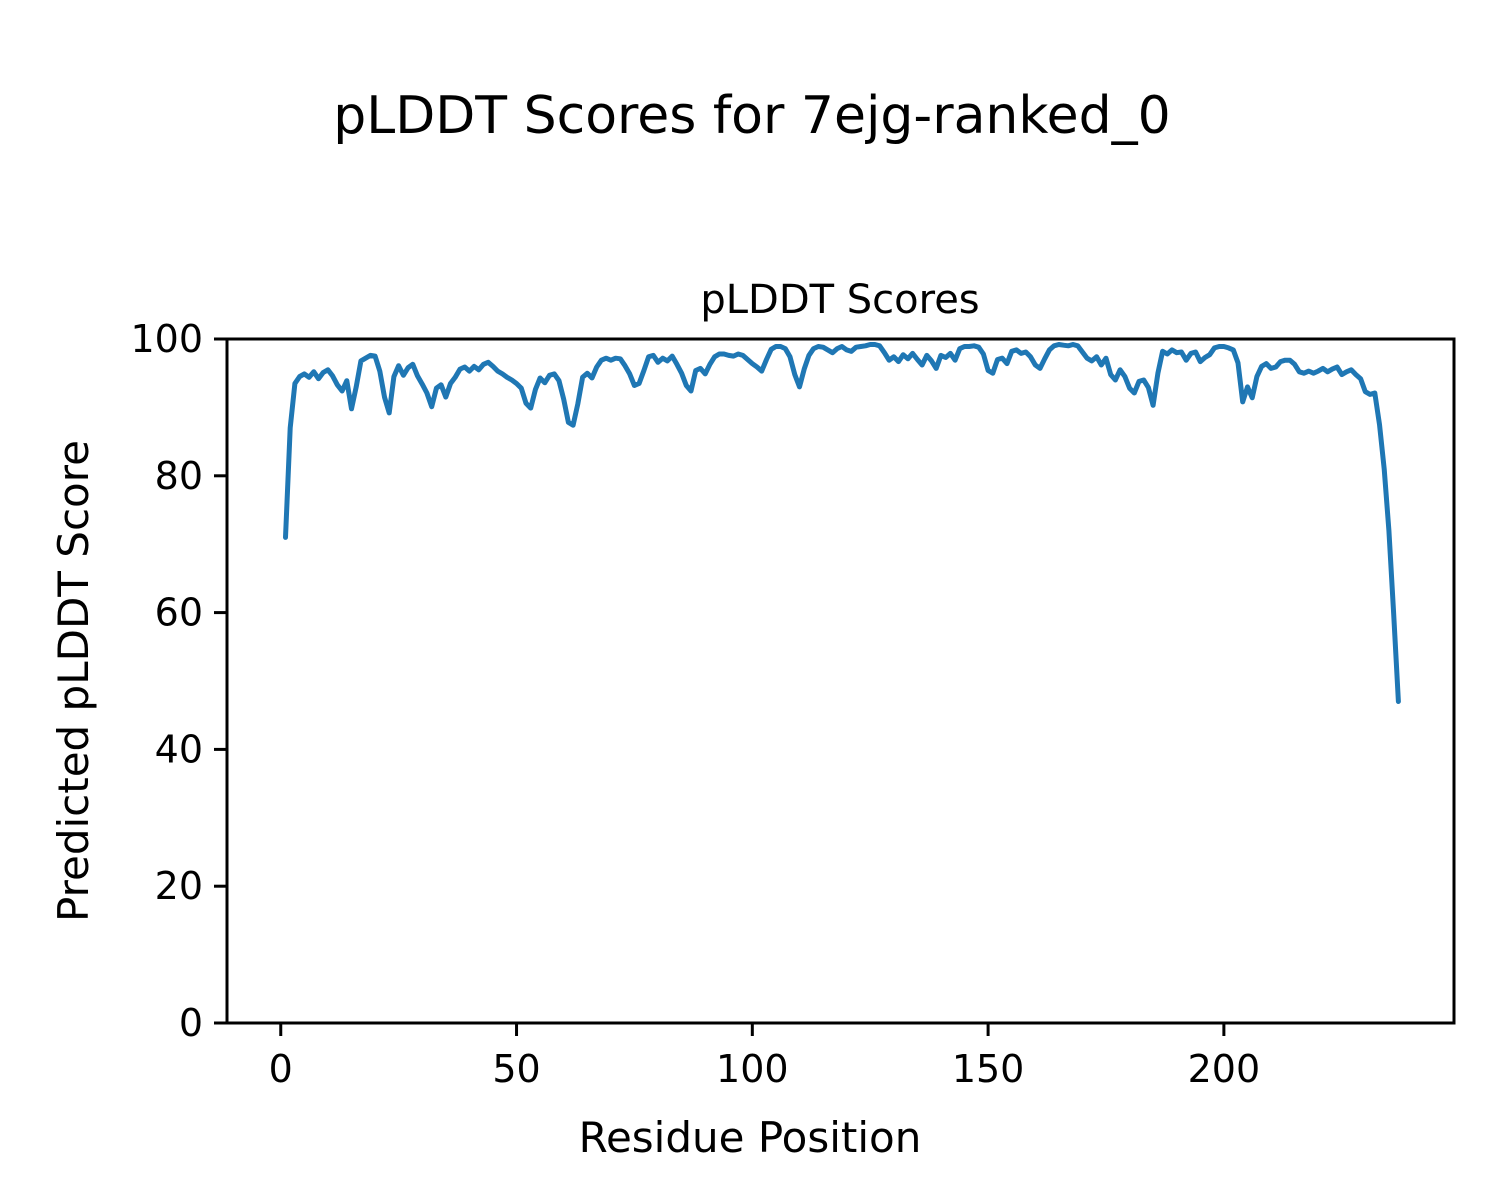 The width and height of the screenshot is (1500, 1204). I want to click on x-tick-label: 200, so click(1224, 1069).